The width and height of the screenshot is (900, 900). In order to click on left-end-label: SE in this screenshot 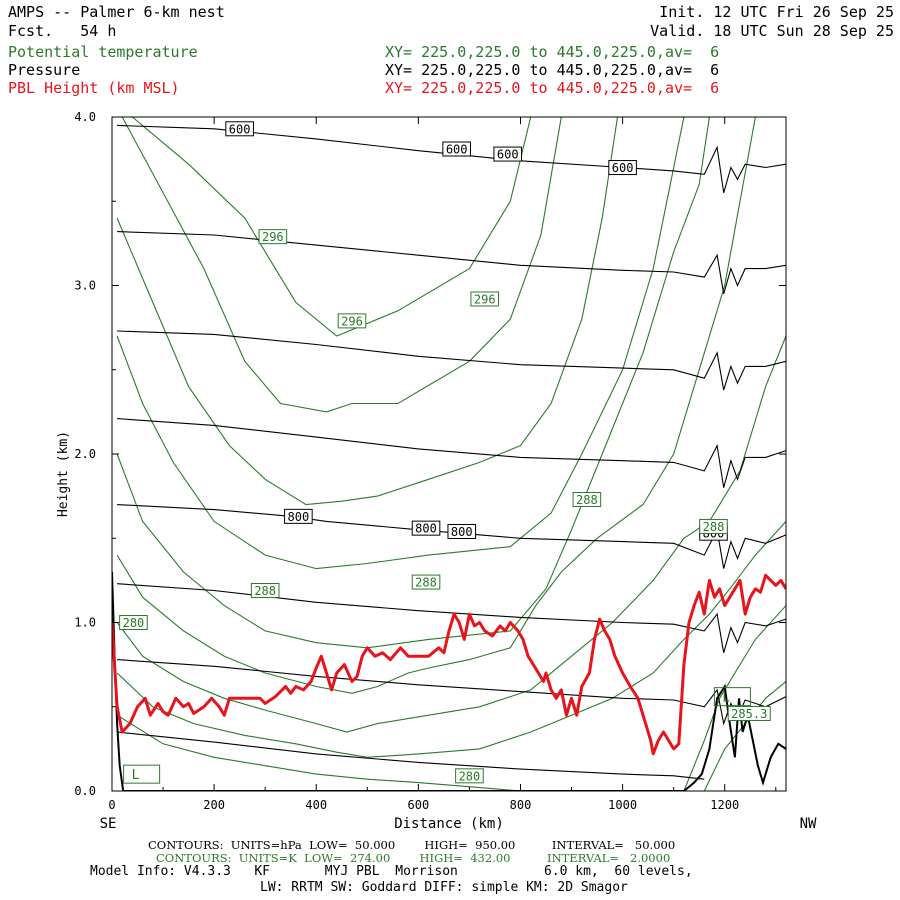, I will do `click(108, 824)`.